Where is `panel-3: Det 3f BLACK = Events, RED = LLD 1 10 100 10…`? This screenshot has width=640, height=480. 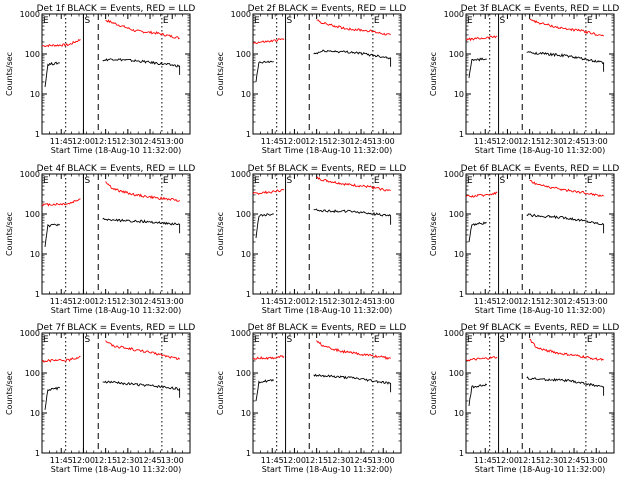 panel-3: Det 3f BLACK = Events, RED = LLD 1 10 100 10… is located at coordinates (524, 79).